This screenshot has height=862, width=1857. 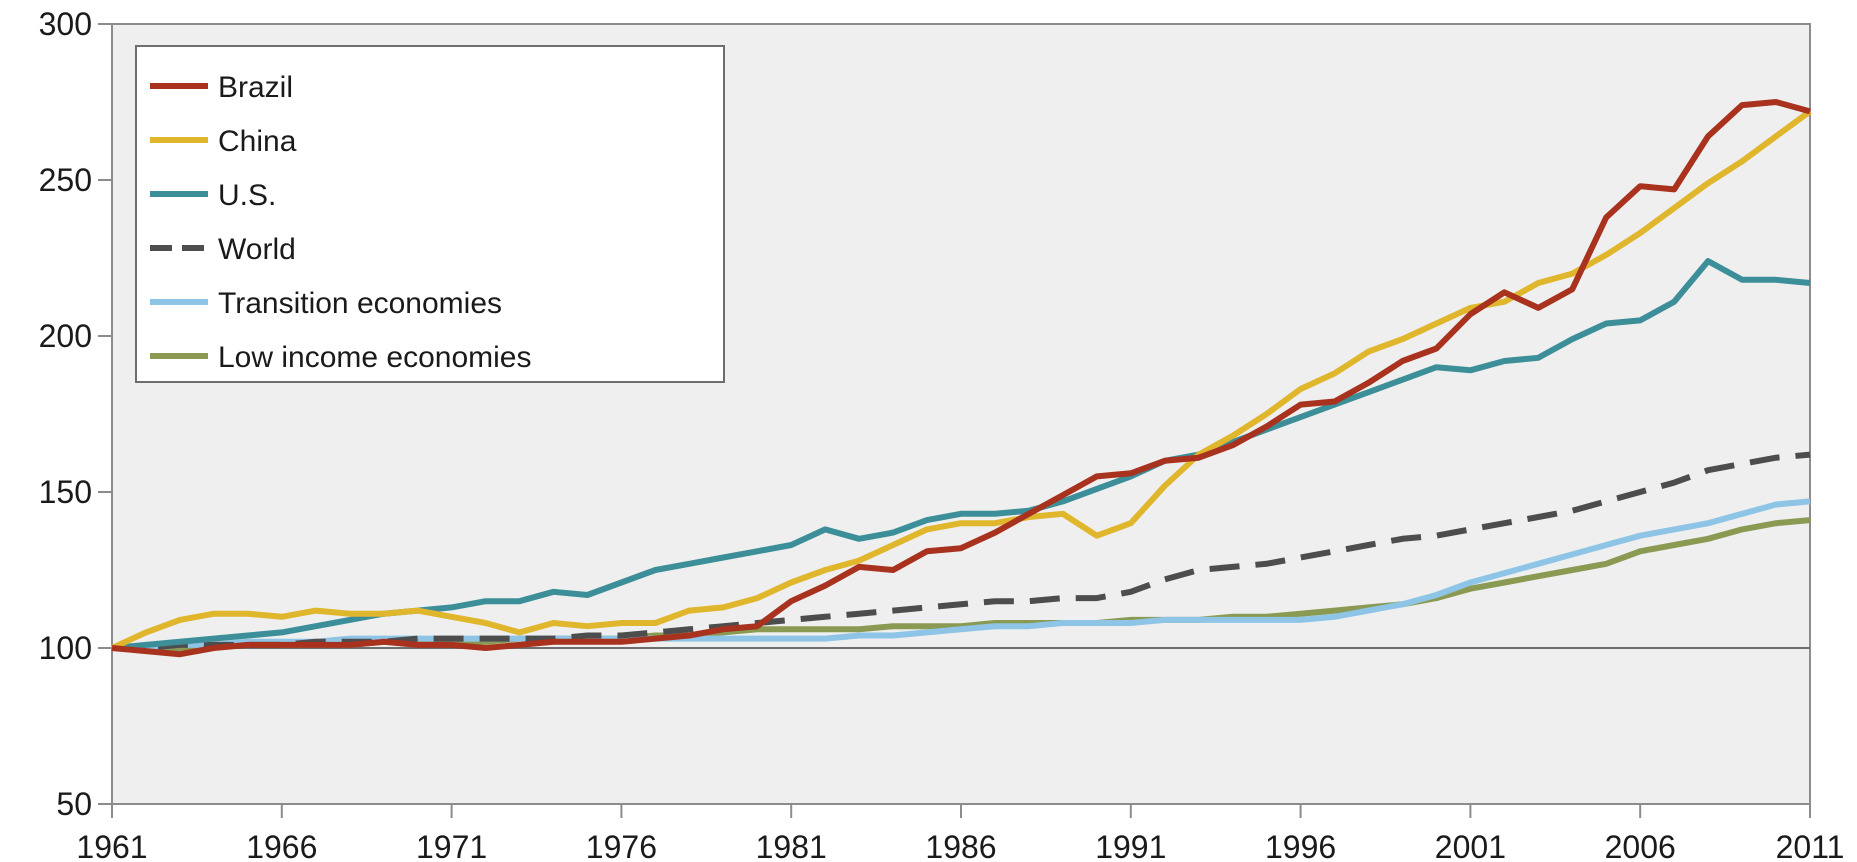 I want to click on x-tick-label: 1996, so click(x=1300, y=845).